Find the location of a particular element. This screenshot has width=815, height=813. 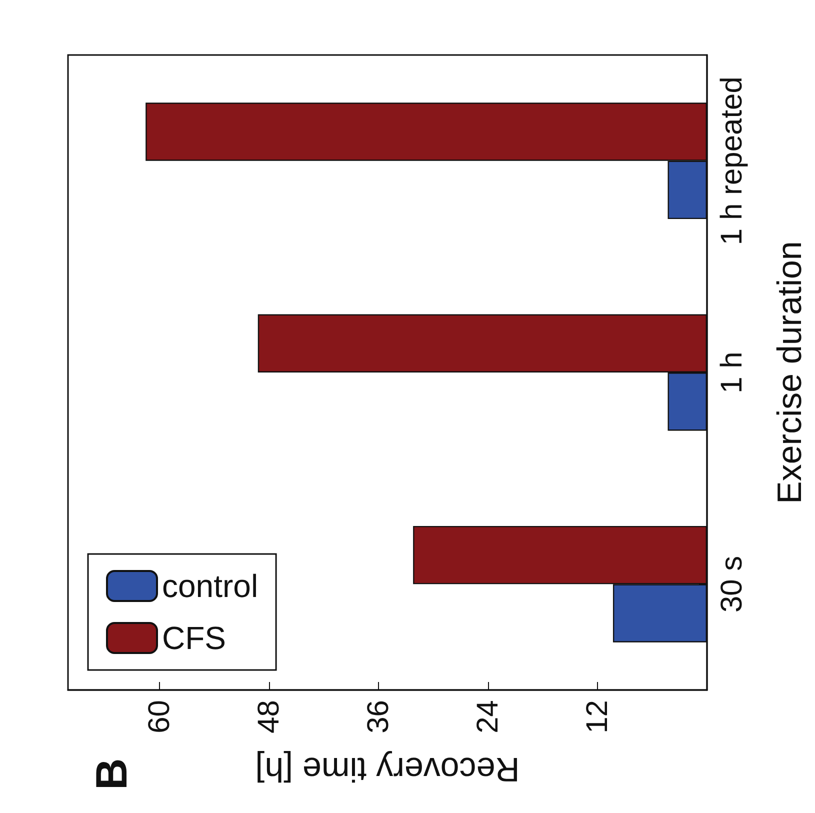

y-tick-label: 30 s is located at coordinates (732, 584).